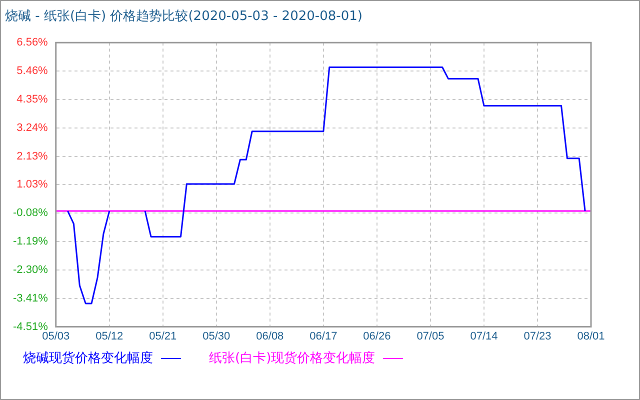  Describe the element at coordinates (484, 336) in the screenshot. I see `x-tick-label: 07/14` at that location.